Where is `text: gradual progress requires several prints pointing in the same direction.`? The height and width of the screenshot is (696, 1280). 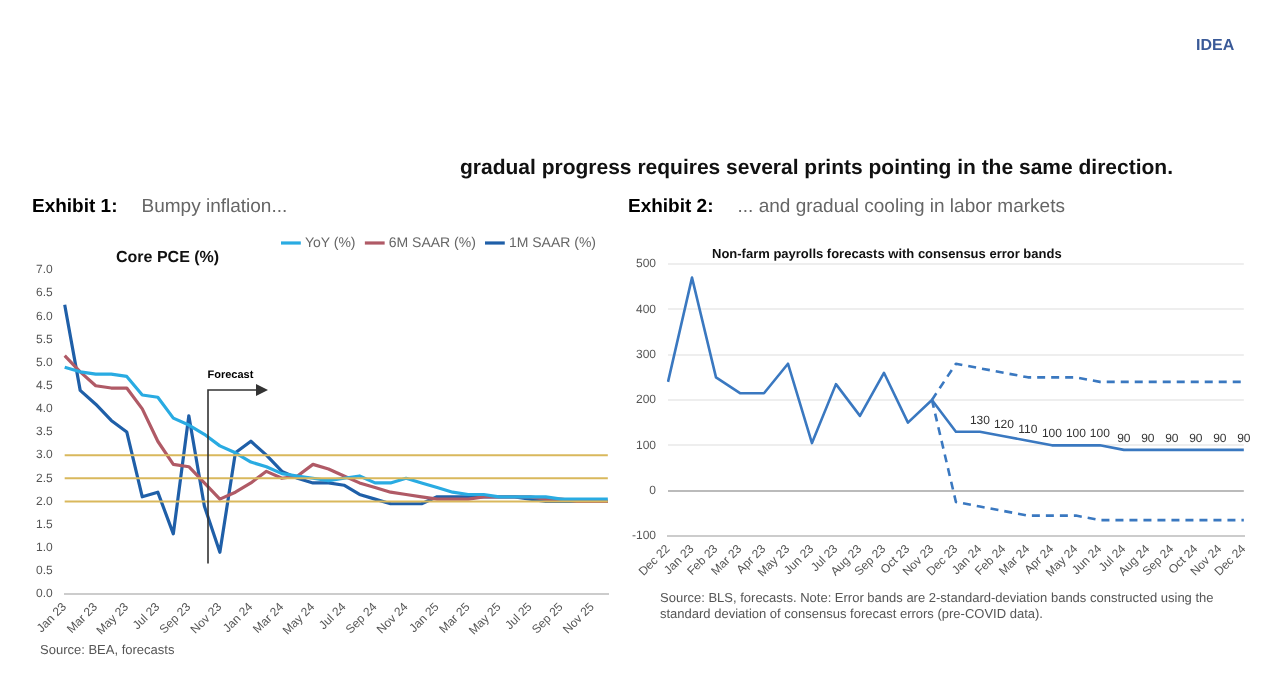
text: gradual progress requires several prints pointing in the same direction. is located at coordinates (818, 169).